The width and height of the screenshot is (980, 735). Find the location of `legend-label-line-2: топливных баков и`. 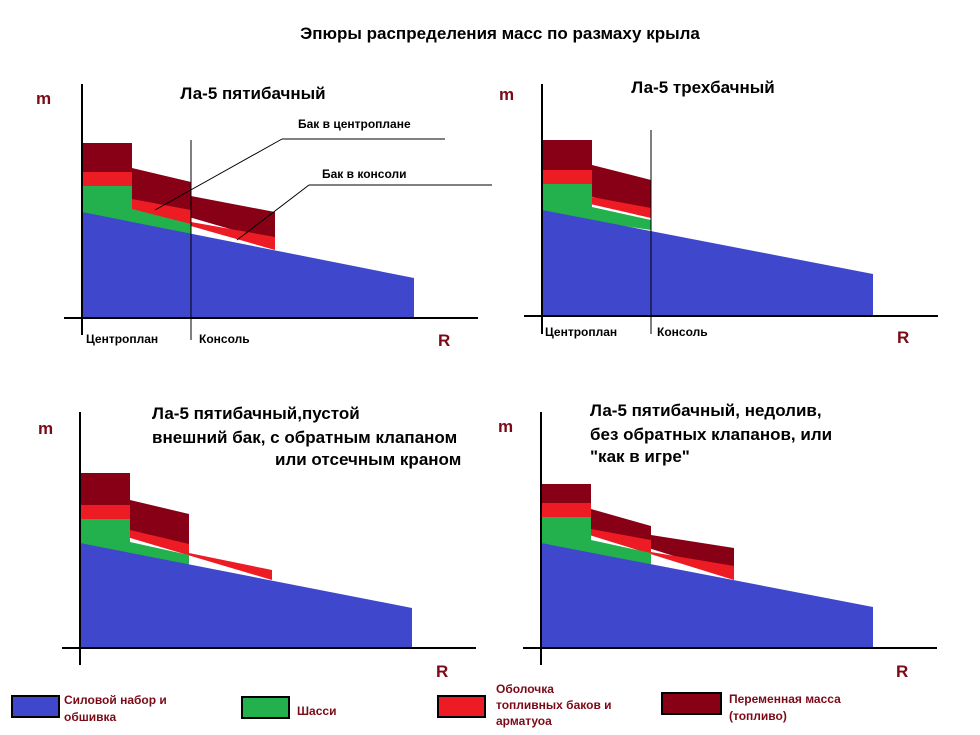

legend-label-line-2: топливных баков и is located at coordinates (554, 705).